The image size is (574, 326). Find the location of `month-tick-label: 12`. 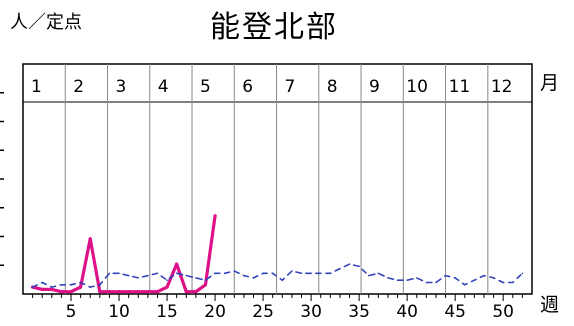

month-tick-label: 12 is located at coordinates (502, 87).